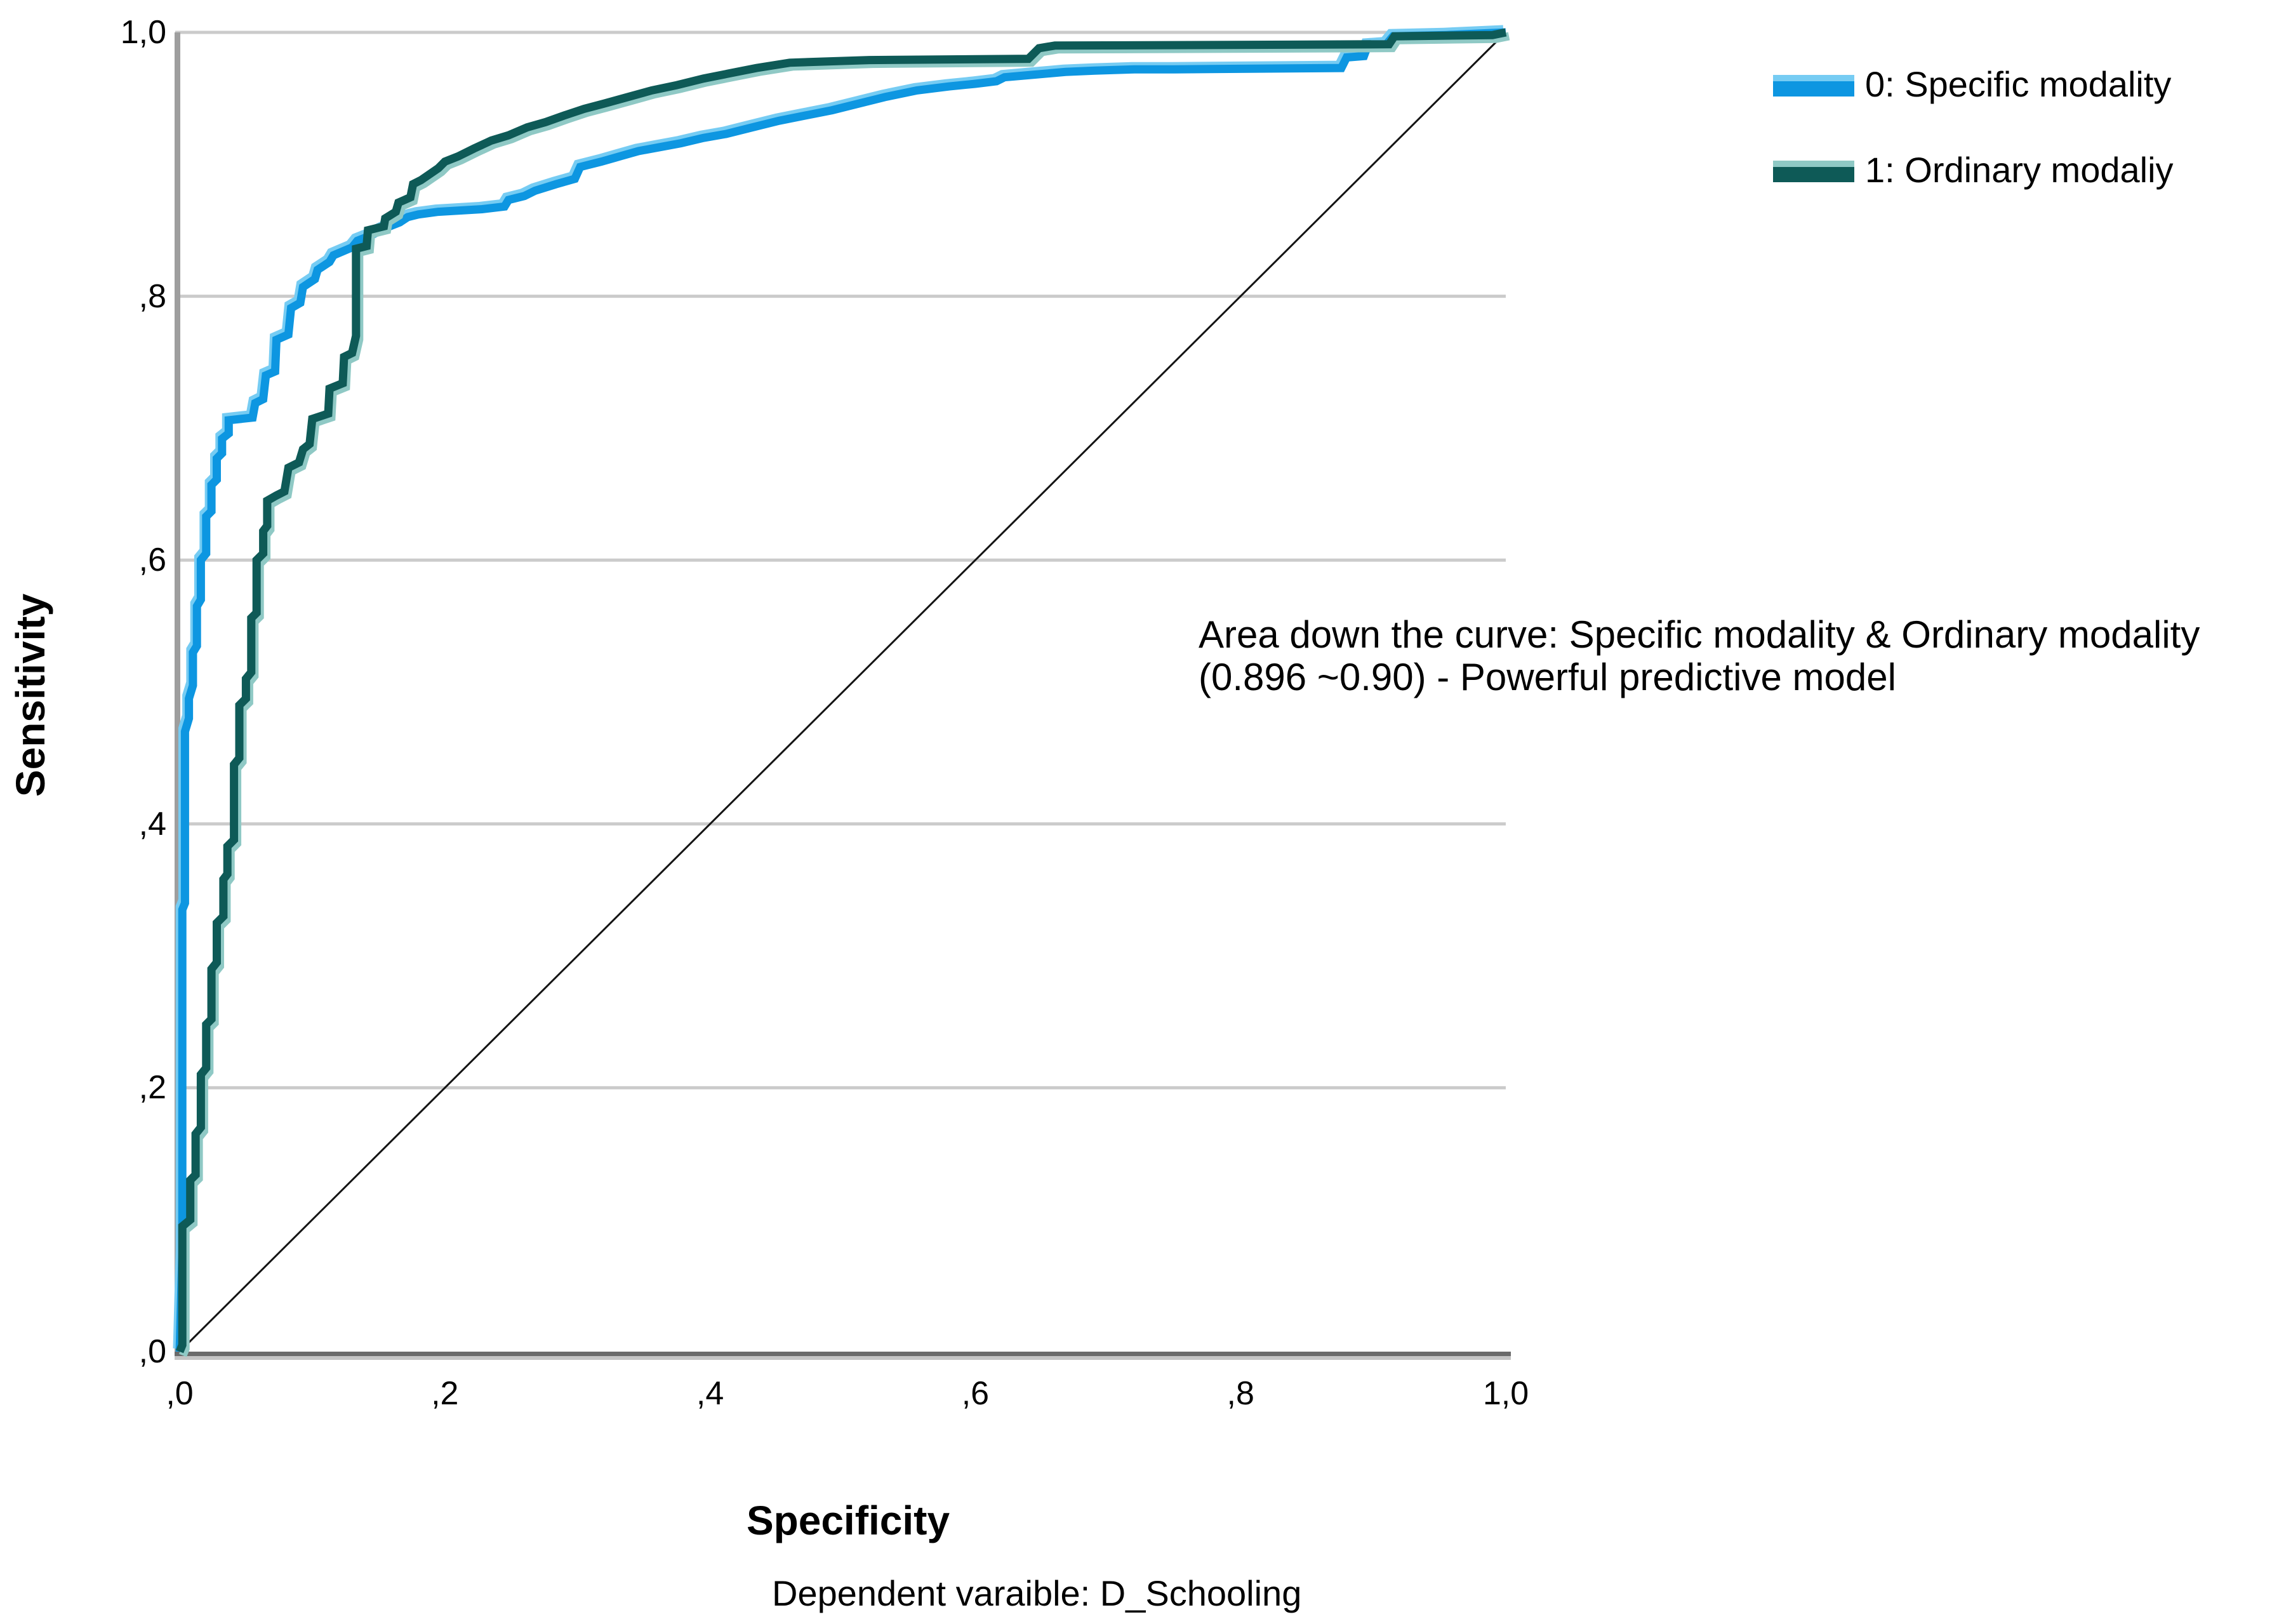 The image size is (2272, 1624). I want to click on x-axis-title: Specificity, so click(848, 1521).